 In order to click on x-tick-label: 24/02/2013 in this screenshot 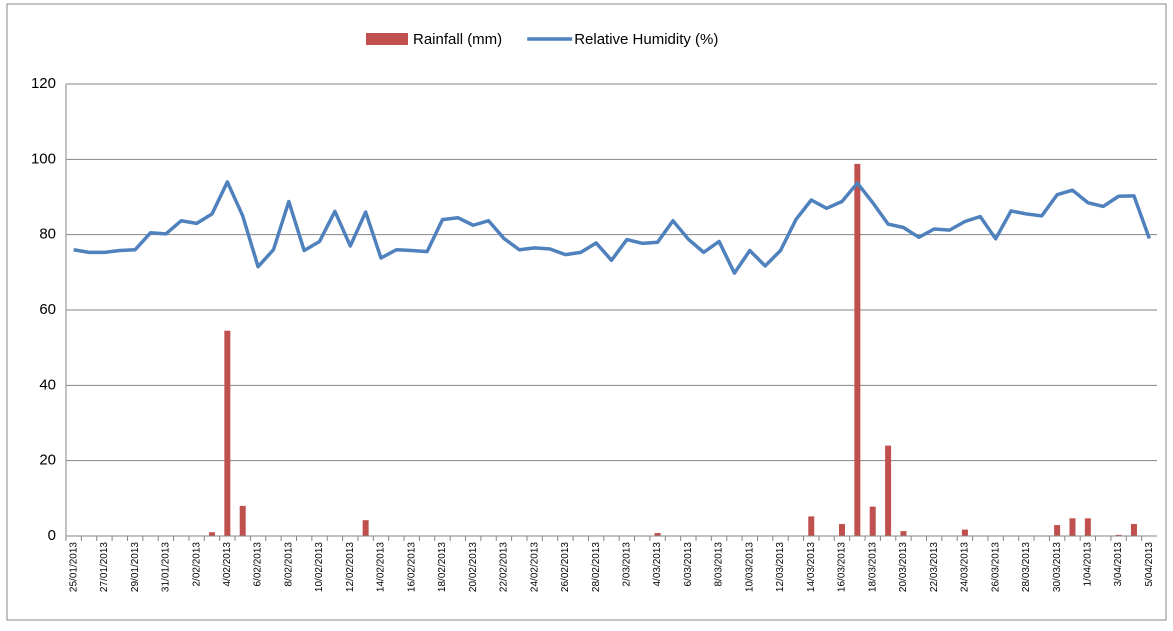, I will do `click(534, 567)`.